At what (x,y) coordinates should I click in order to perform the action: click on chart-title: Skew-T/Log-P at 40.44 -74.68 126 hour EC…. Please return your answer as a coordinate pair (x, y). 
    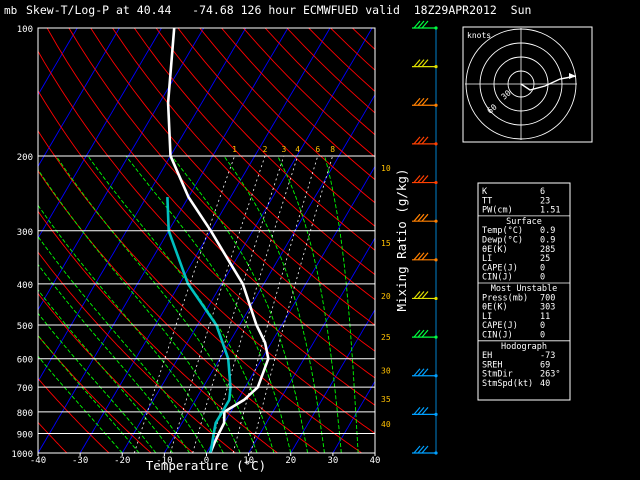
    Looking at the image, I should click on (278, 10).